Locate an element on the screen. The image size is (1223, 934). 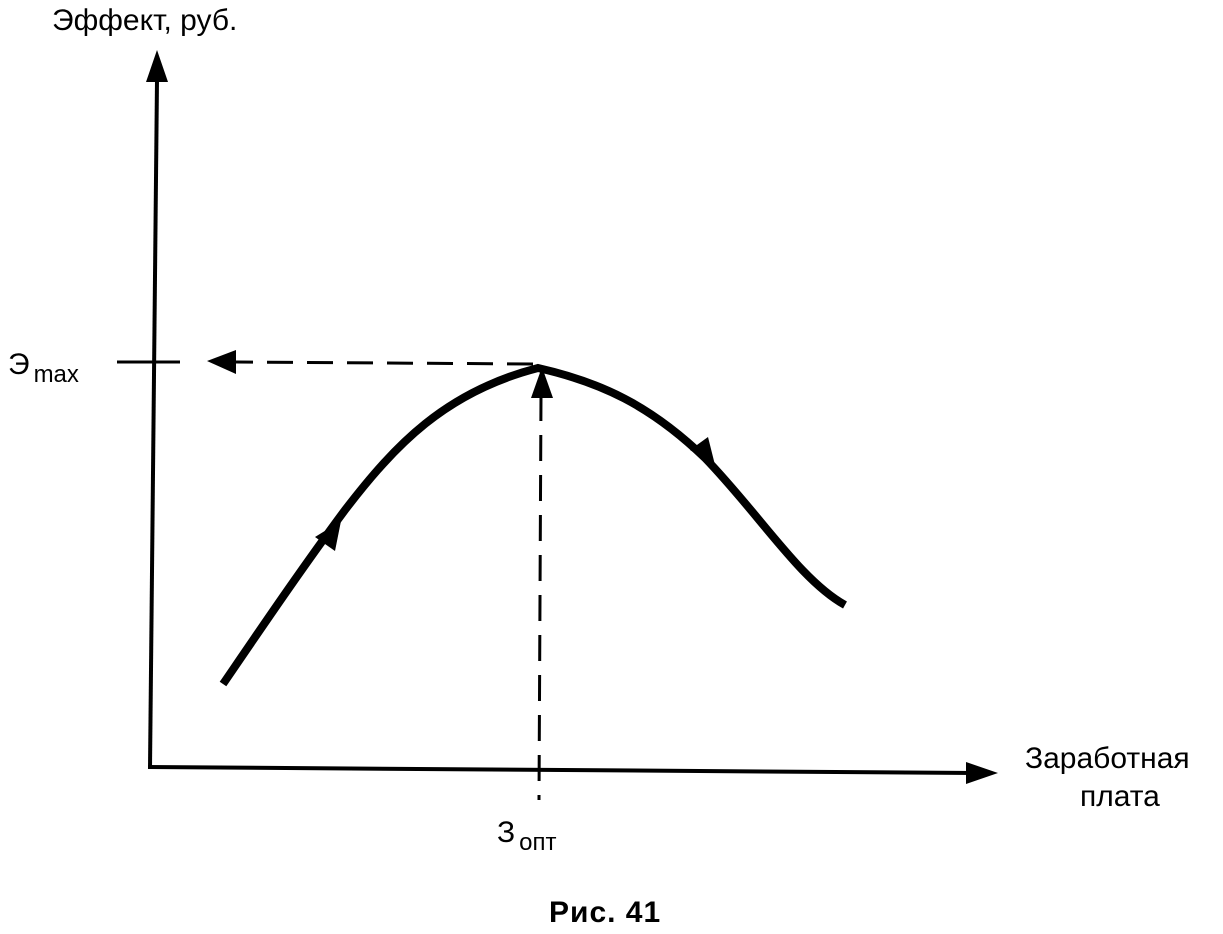
y-axis-label: Эффект, руб. is located at coordinates (145, 20).